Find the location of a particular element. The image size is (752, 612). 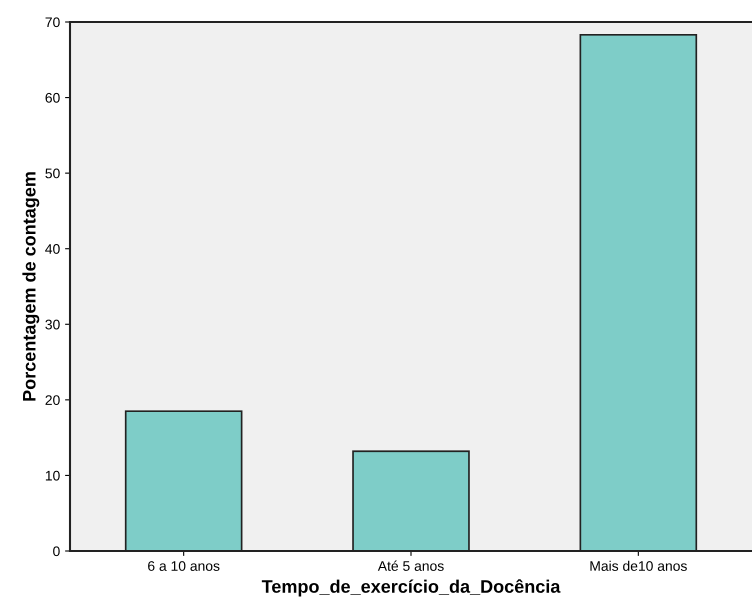

y-tick-label: 0 is located at coordinates (56, 551).